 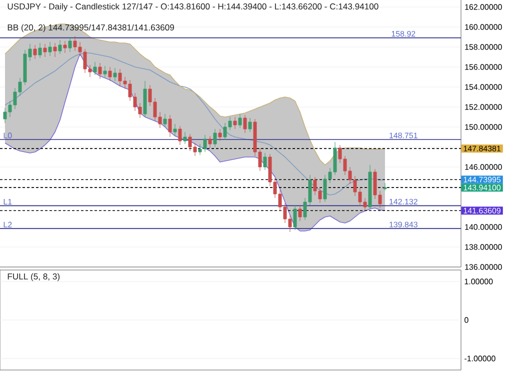 I want to click on text: FULL (5, 8, 3), so click(x=34, y=277).